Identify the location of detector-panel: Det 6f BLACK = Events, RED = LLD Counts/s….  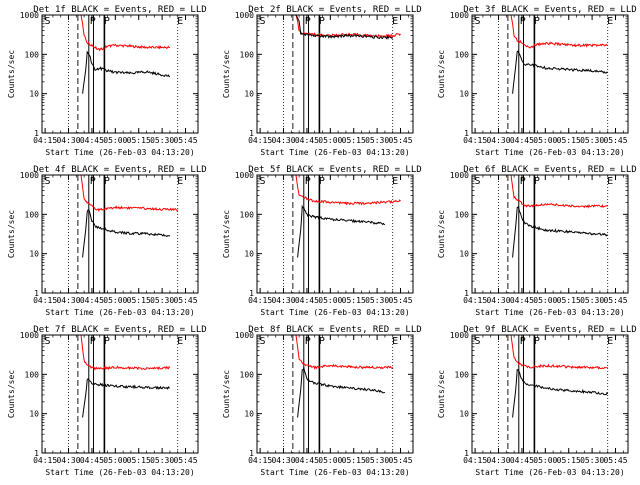
(537, 241).